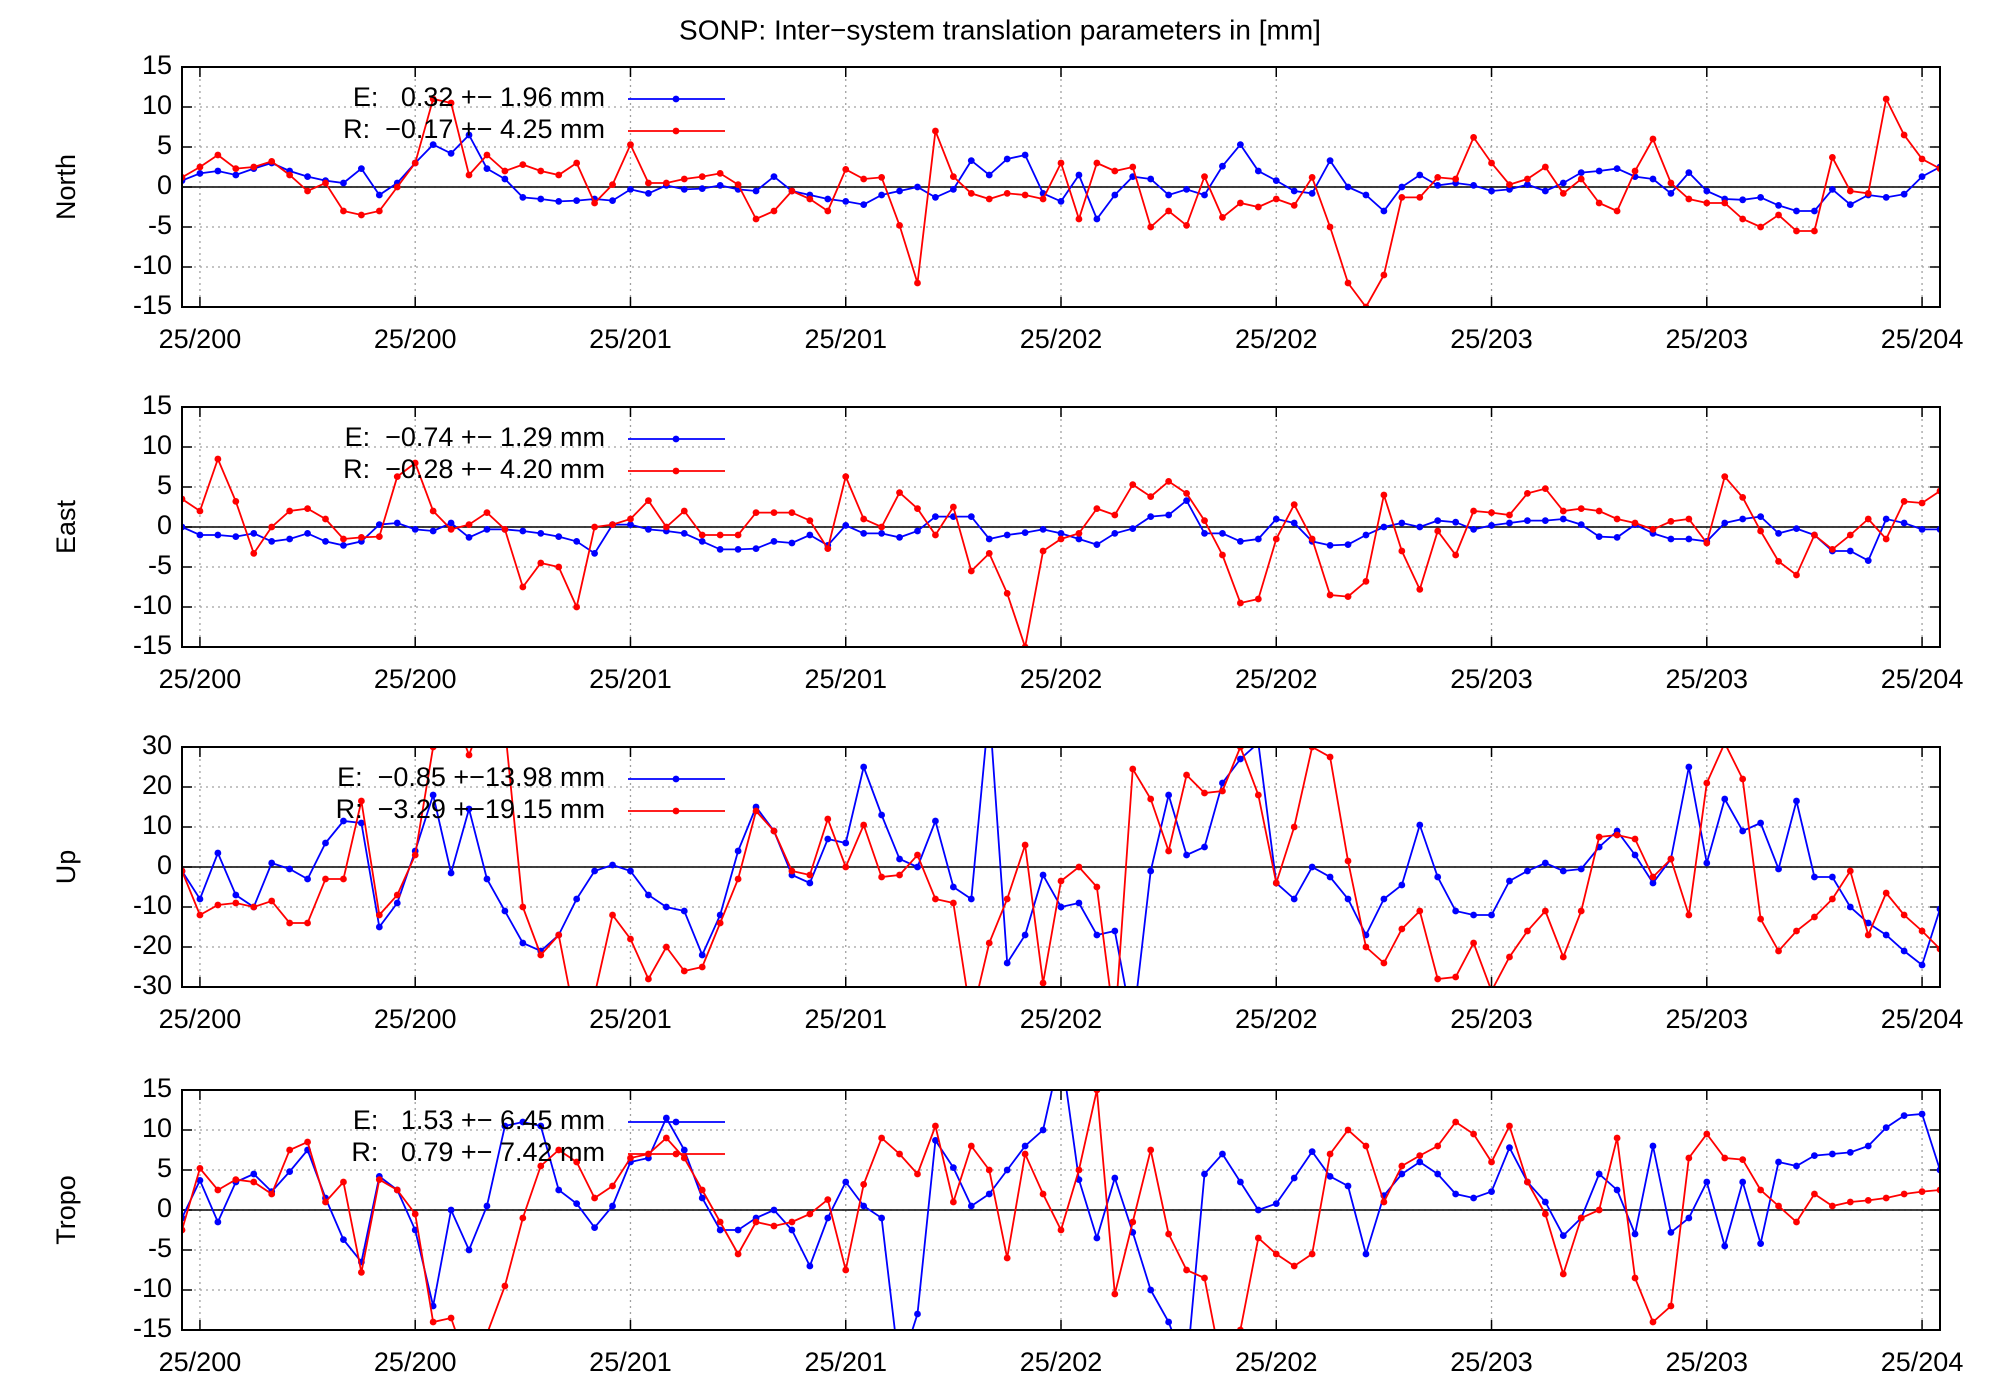  Describe the element at coordinates (66, 867) in the screenshot. I see `y-axis-label: Up` at that location.